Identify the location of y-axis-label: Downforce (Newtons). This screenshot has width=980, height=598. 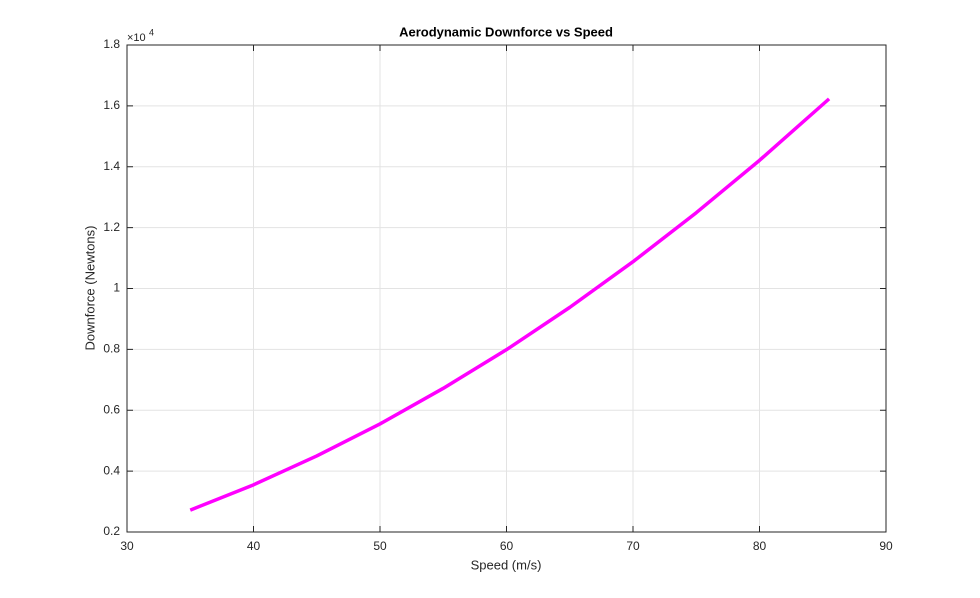
(89, 288).